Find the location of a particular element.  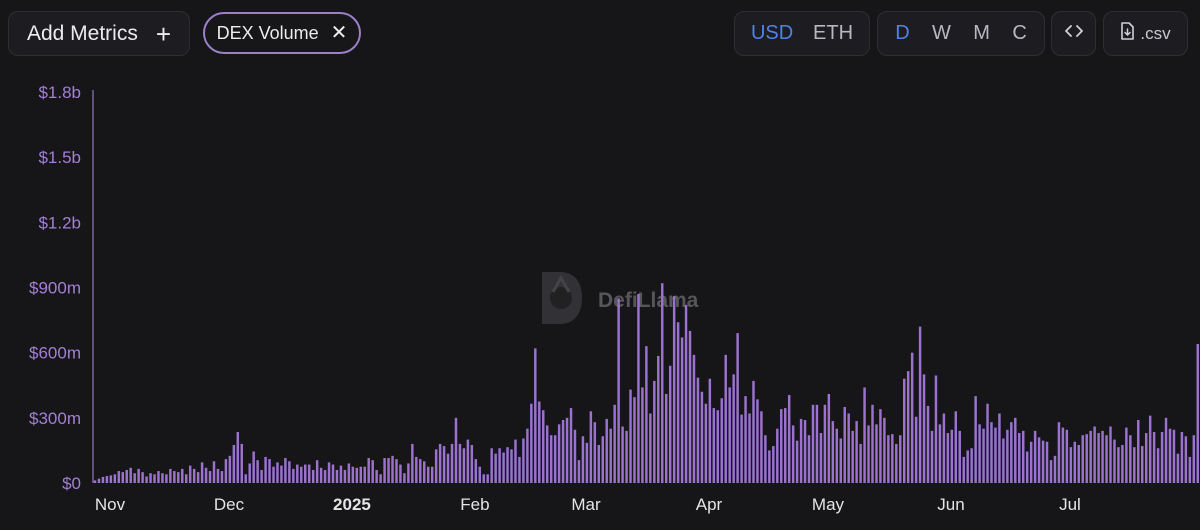

x-tick-label: Jul is located at coordinates (1070, 504).